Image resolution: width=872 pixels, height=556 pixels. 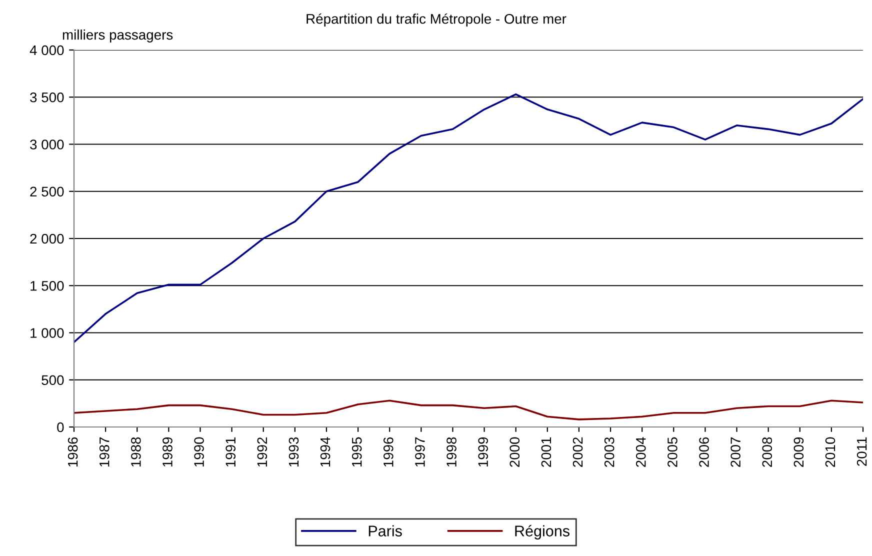 I want to click on legend-label: Paris, so click(x=385, y=530).